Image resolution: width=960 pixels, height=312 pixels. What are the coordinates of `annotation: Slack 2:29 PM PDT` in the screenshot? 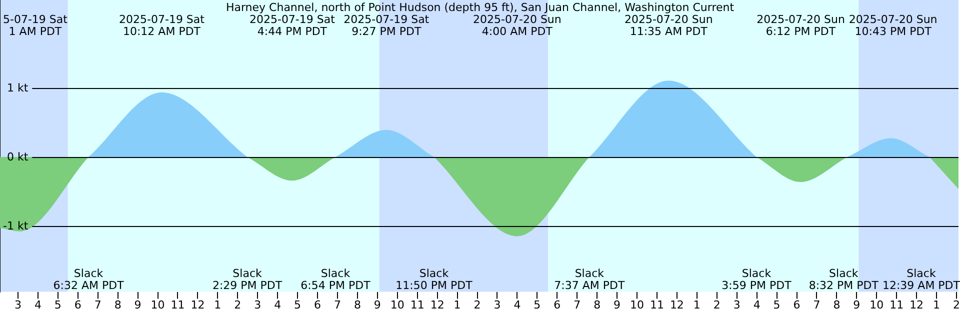 It's located at (247, 279).